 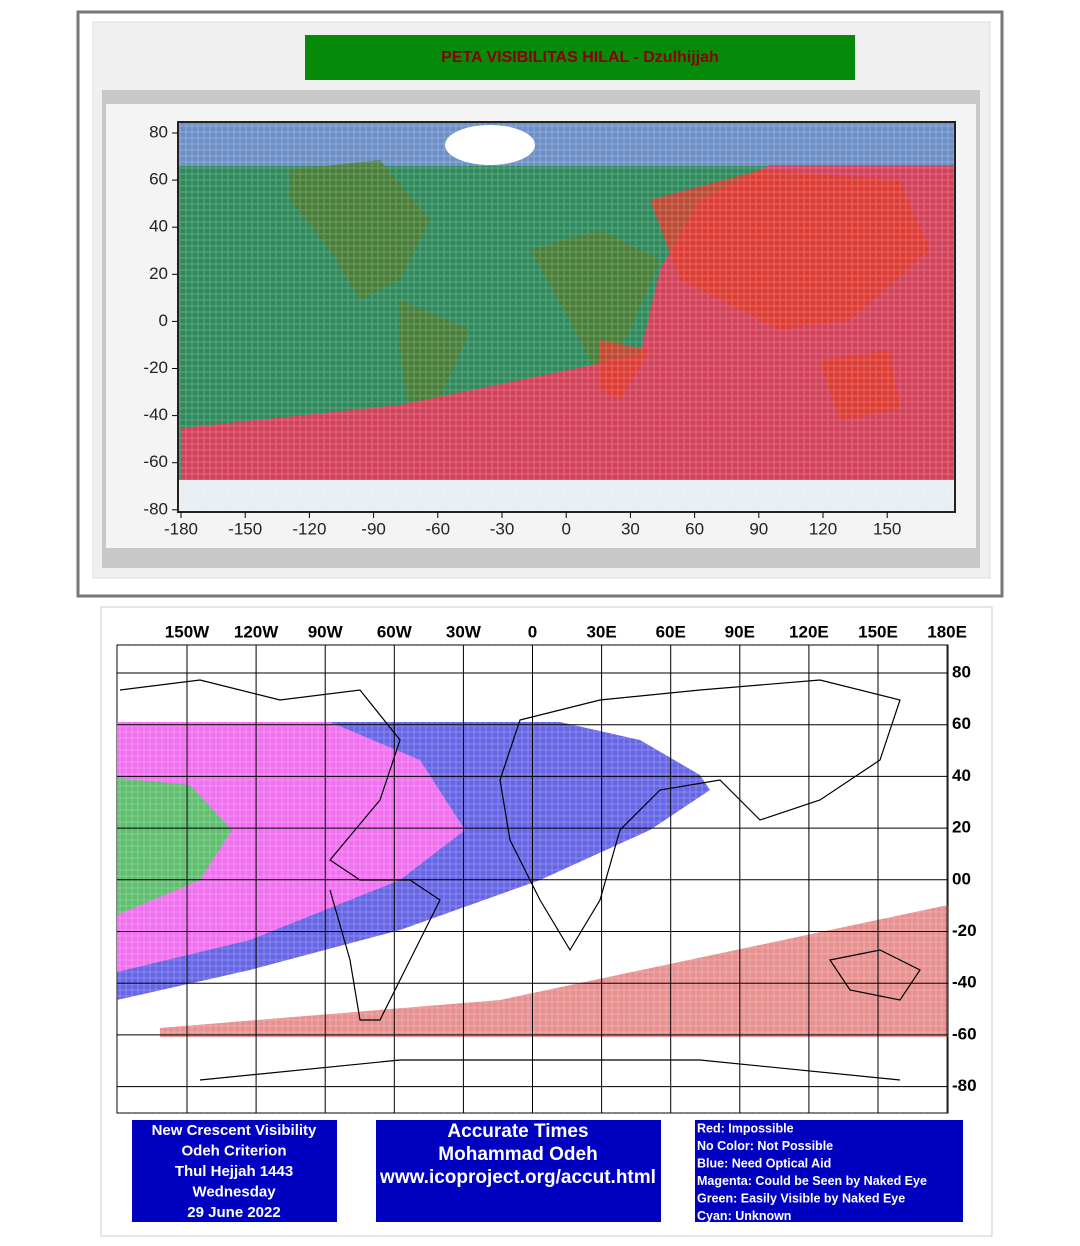 What do you see at coordinates (744, 1216) in the screenshot?
I see `legend-text: Cyan: Unknown` at bounding box center [744, 1216].